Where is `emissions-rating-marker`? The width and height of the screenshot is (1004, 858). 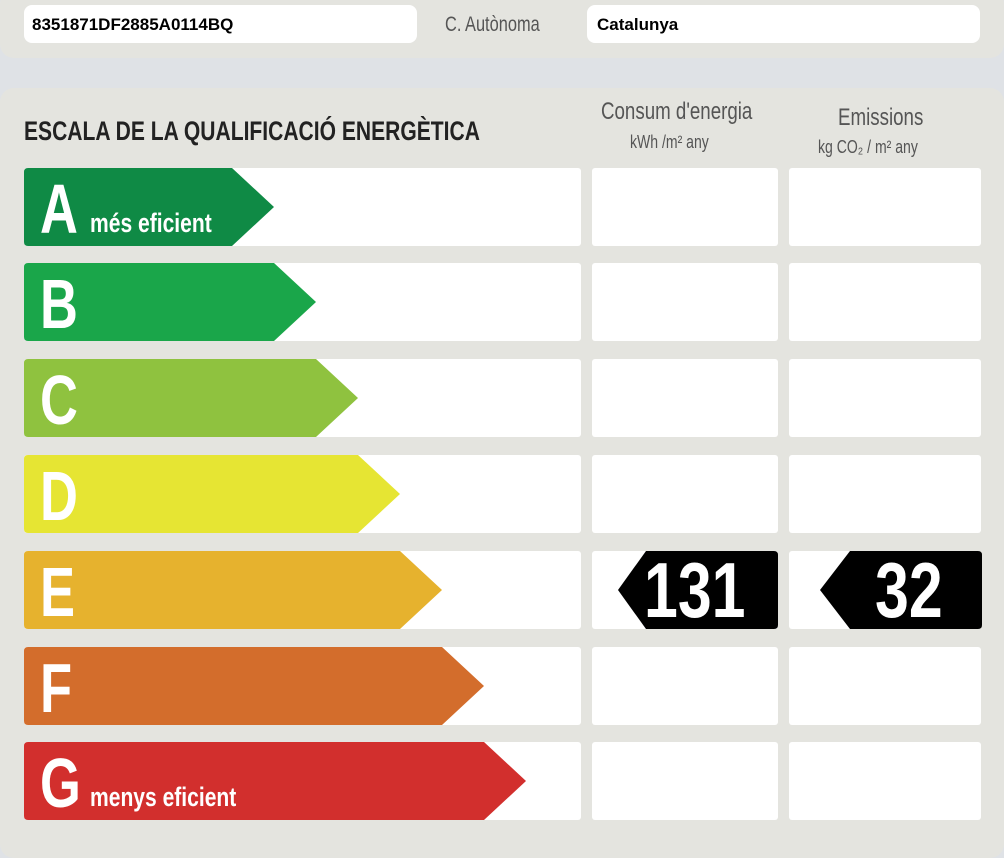 emissions-rating-marker is located at coordinates (901, 590).